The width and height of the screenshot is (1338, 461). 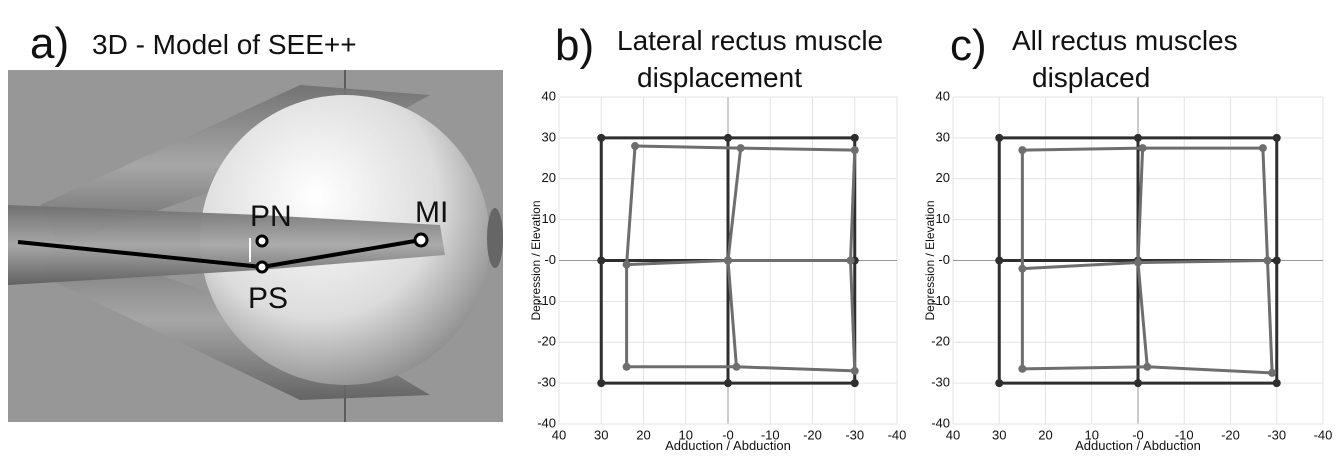 What do you see at coordinates (495, 238) in the screenshot?
I see `cornea` at bounding box center [495, 238].